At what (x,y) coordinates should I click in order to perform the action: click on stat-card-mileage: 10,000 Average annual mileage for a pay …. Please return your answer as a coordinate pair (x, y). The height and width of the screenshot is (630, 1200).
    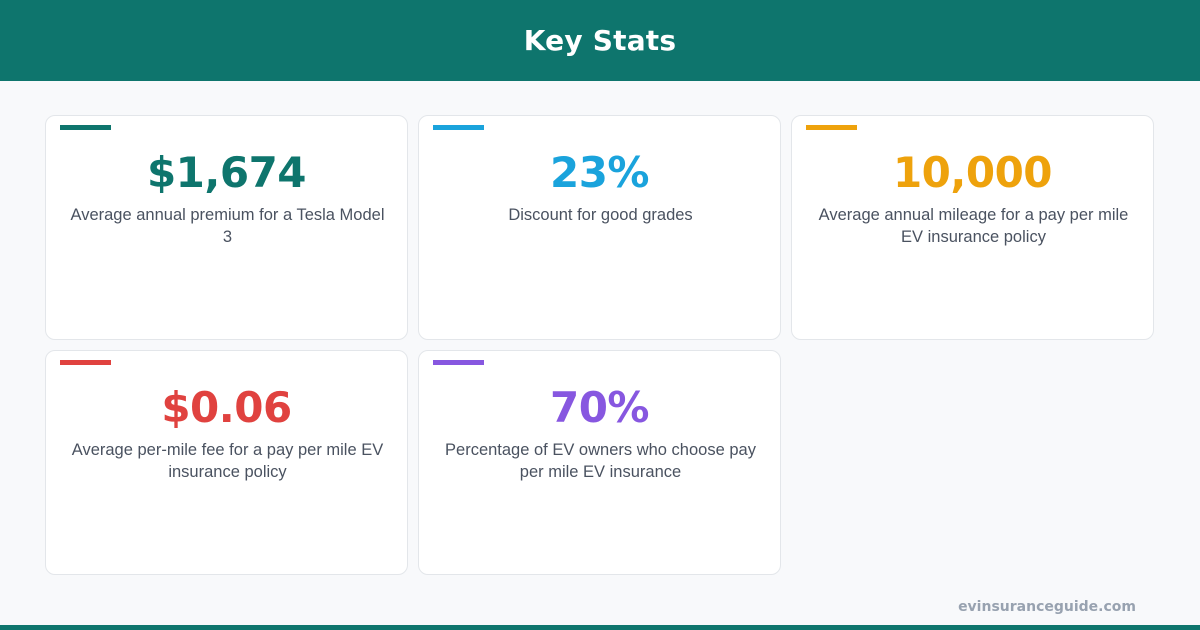
    Looking at the image, I should click on (972, 227).